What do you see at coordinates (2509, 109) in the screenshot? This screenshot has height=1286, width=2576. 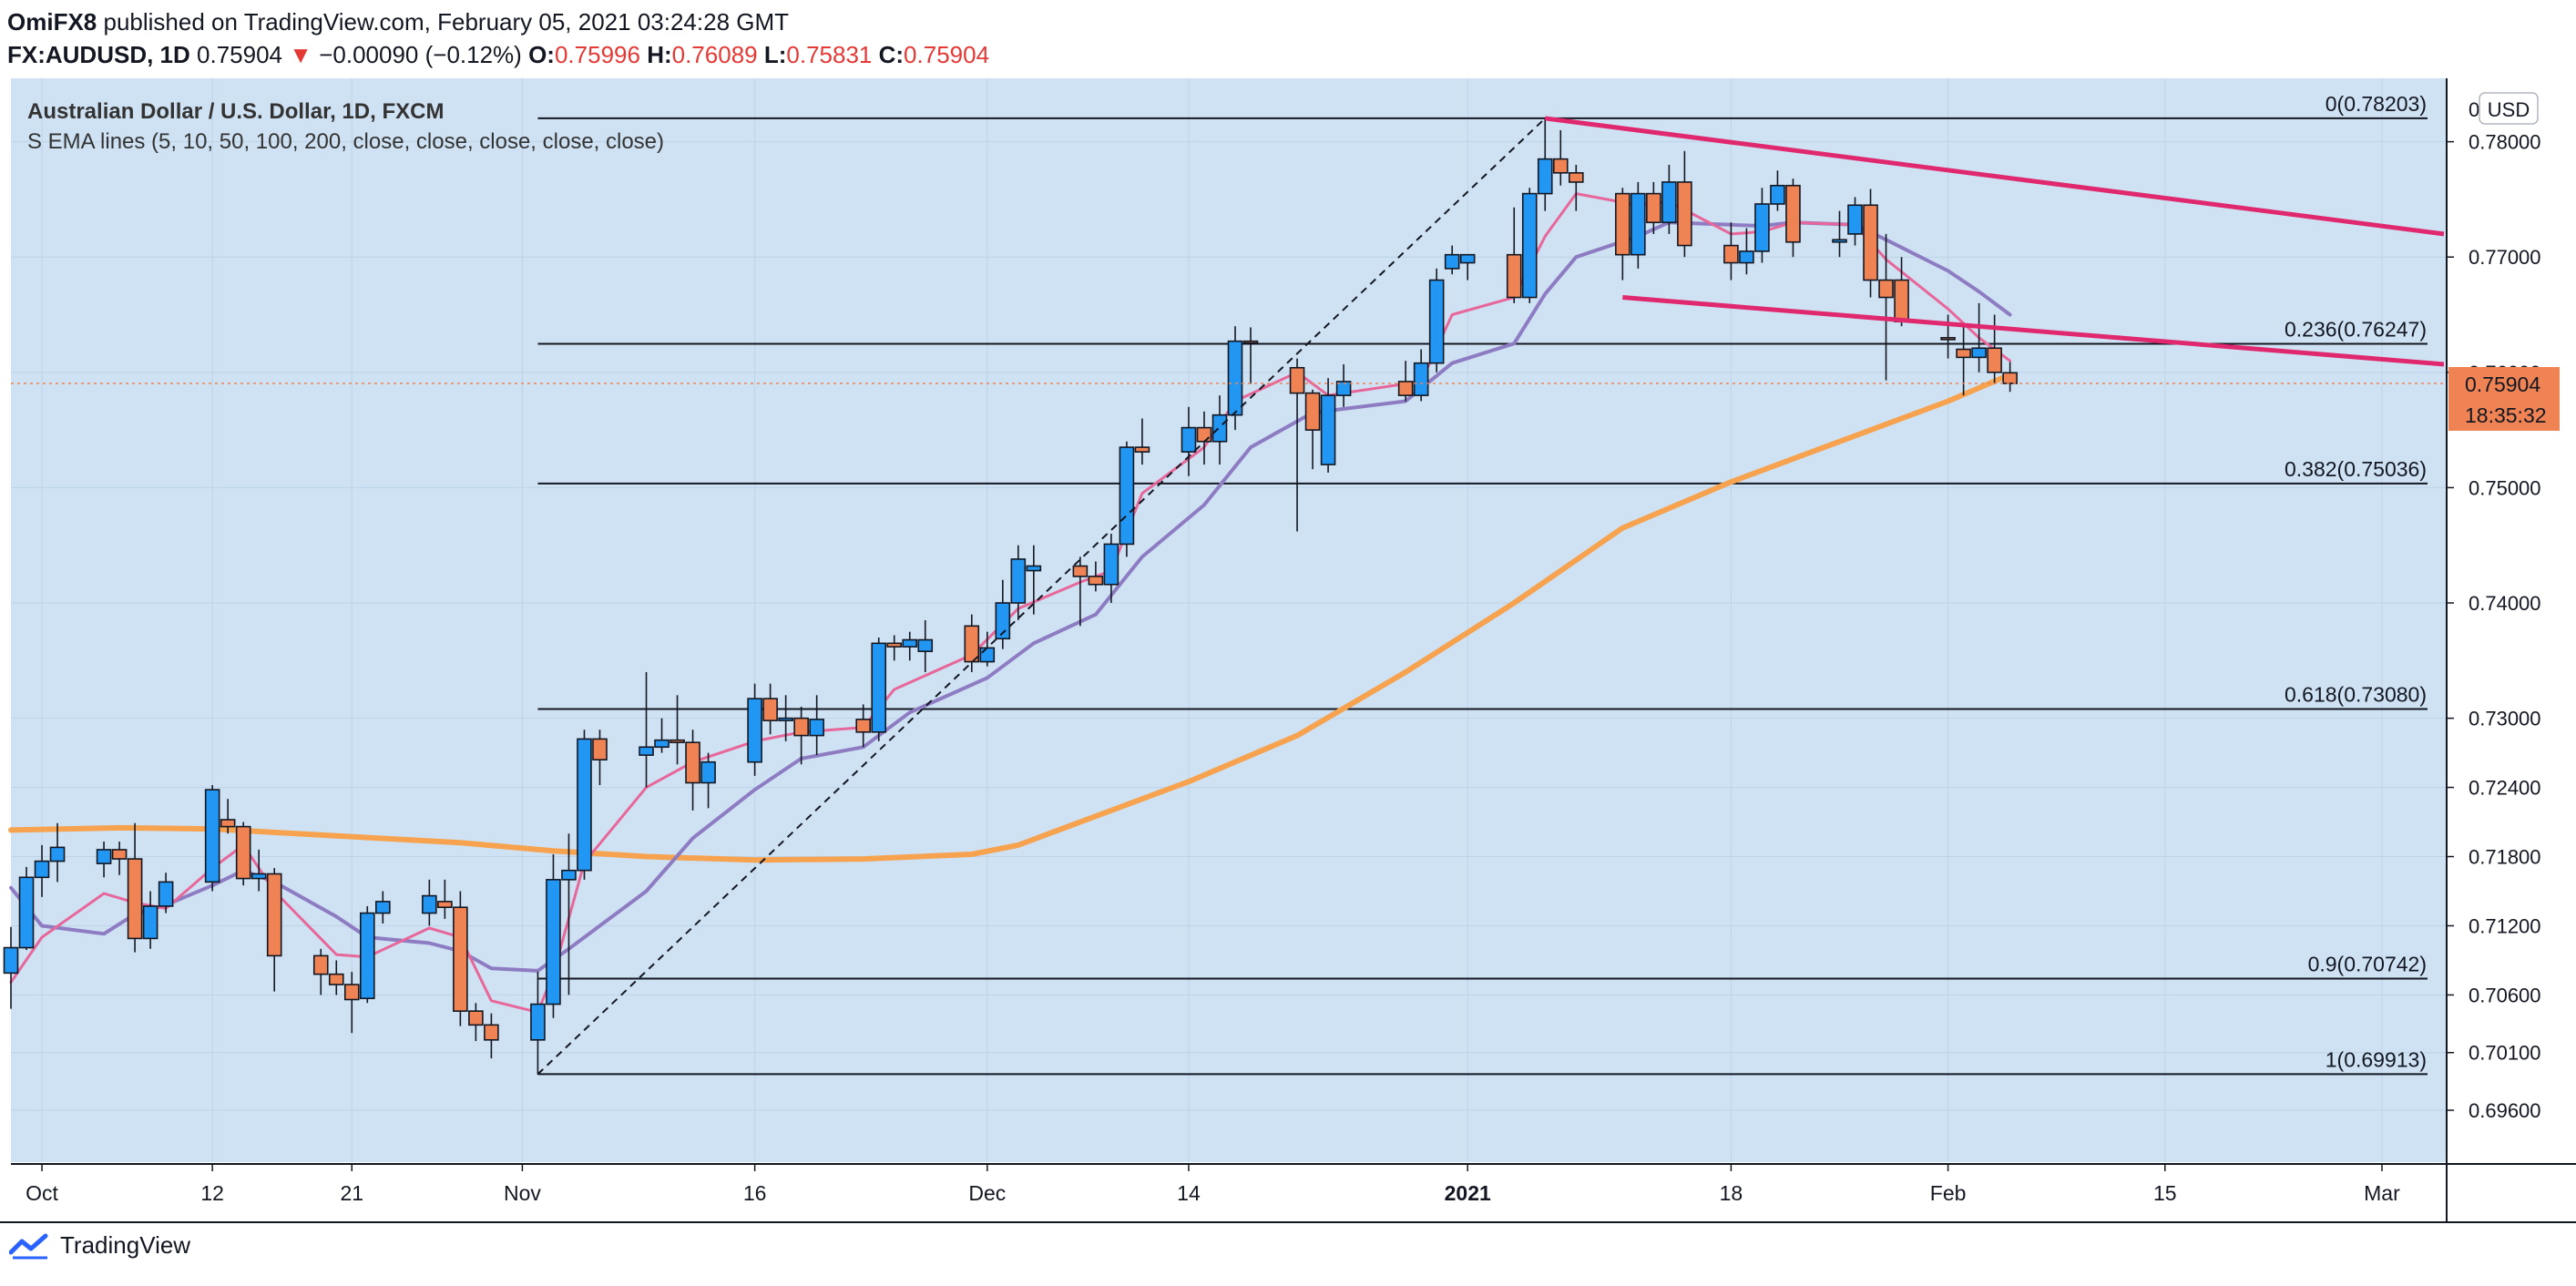 I see `currency-button` at bounding box center [2509, 109].